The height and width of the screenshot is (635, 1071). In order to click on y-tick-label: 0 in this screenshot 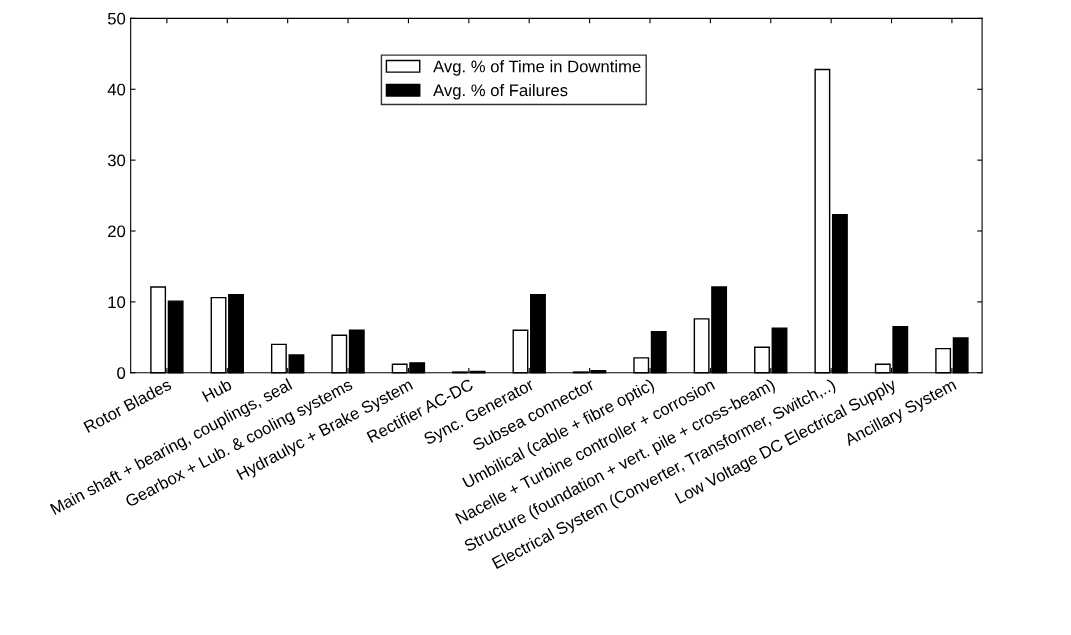, I will do `click(121, 373)`.